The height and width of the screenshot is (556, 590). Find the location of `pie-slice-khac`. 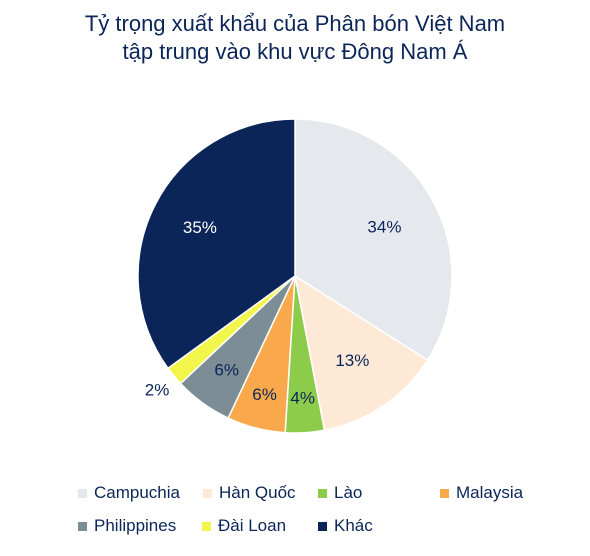

pie-slice-khac is located at coordinates (216, 244).